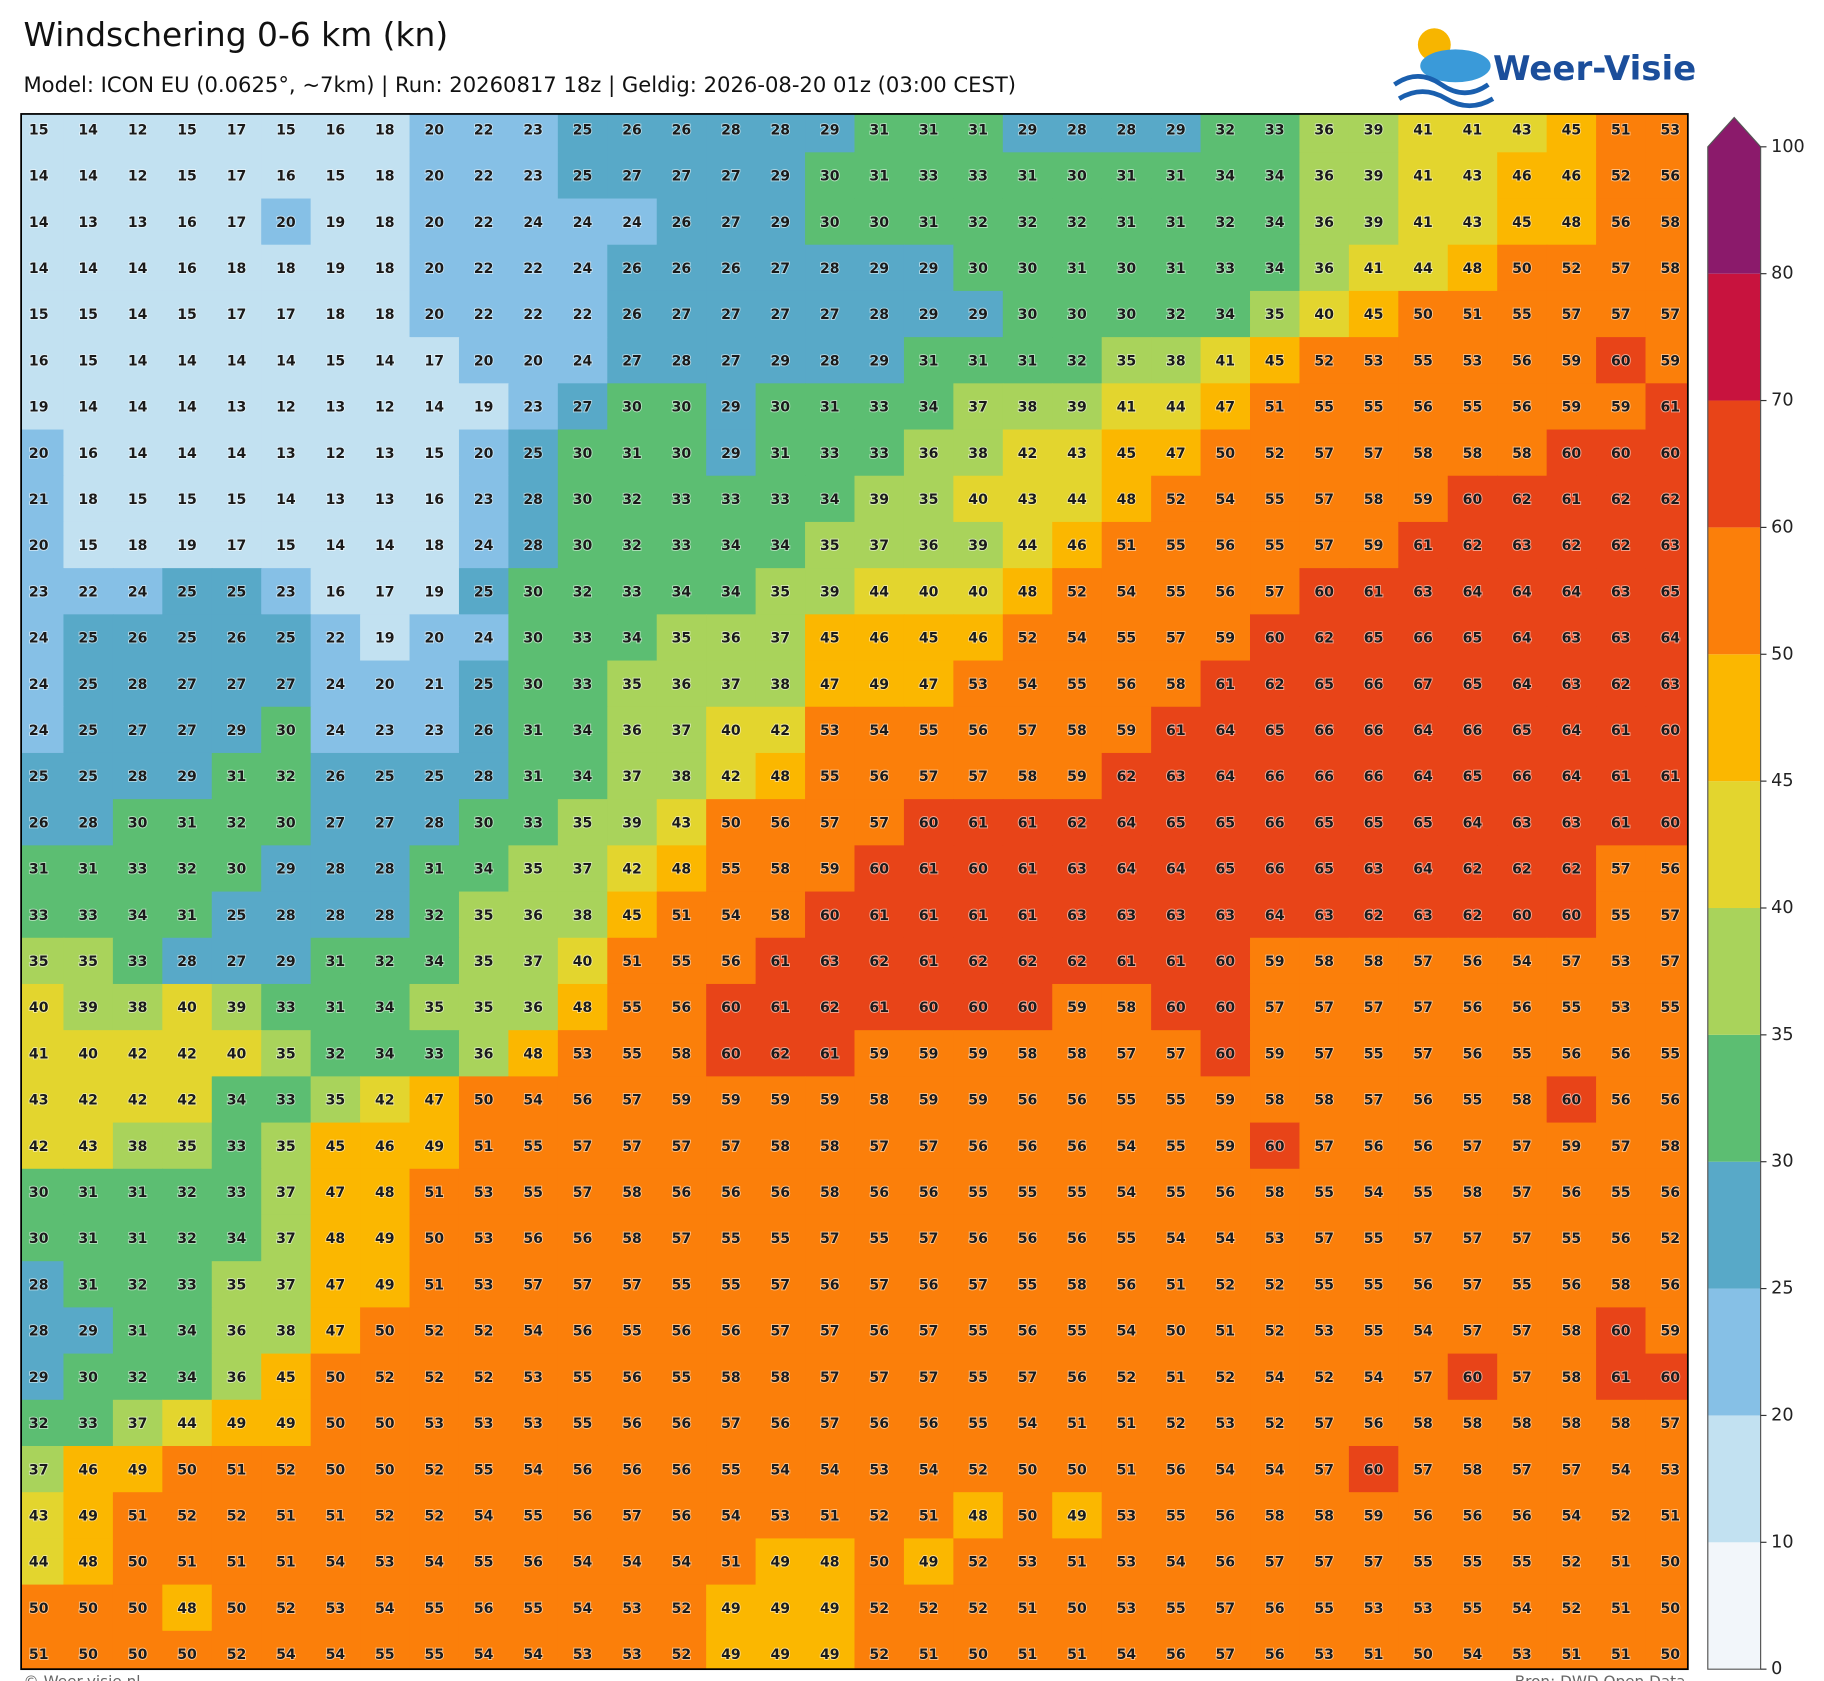 This screenshot has width=1824, height=1681. What do you see at coordinates (1275, 361) in the screenshot?
I see `cell-value: 45` at bounding box center [1275, 361].